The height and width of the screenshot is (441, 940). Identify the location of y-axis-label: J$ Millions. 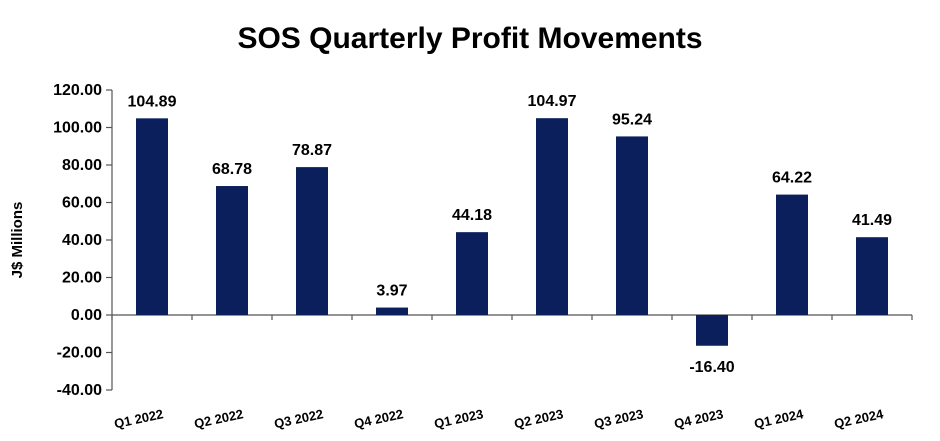
(17, 240).